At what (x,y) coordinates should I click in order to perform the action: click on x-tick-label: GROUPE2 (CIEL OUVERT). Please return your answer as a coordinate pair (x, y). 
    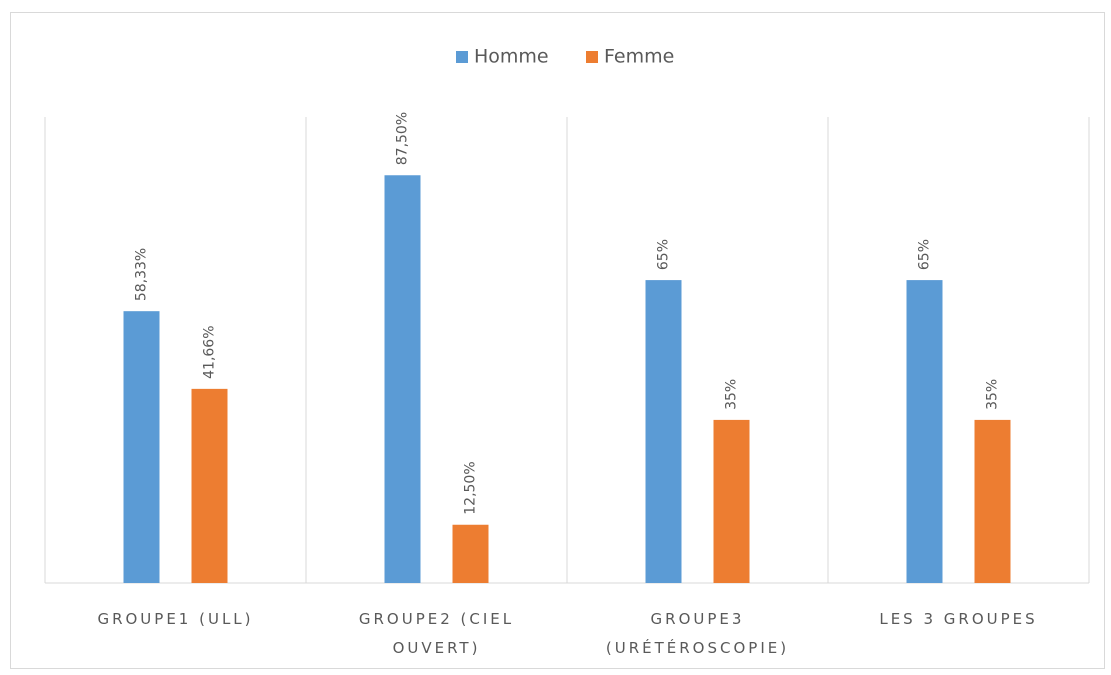
    Looking at the image, I should click on (436, 633).